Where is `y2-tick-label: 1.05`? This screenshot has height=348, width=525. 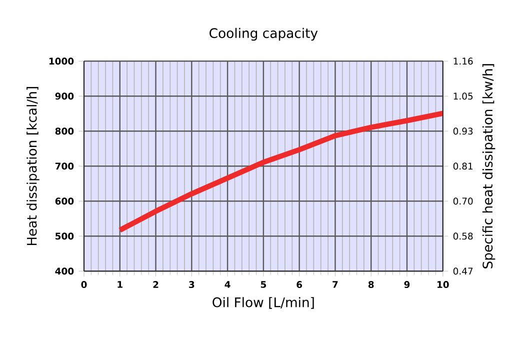 y2-tick-label: 1.05 is located at coordinates (463, 96).